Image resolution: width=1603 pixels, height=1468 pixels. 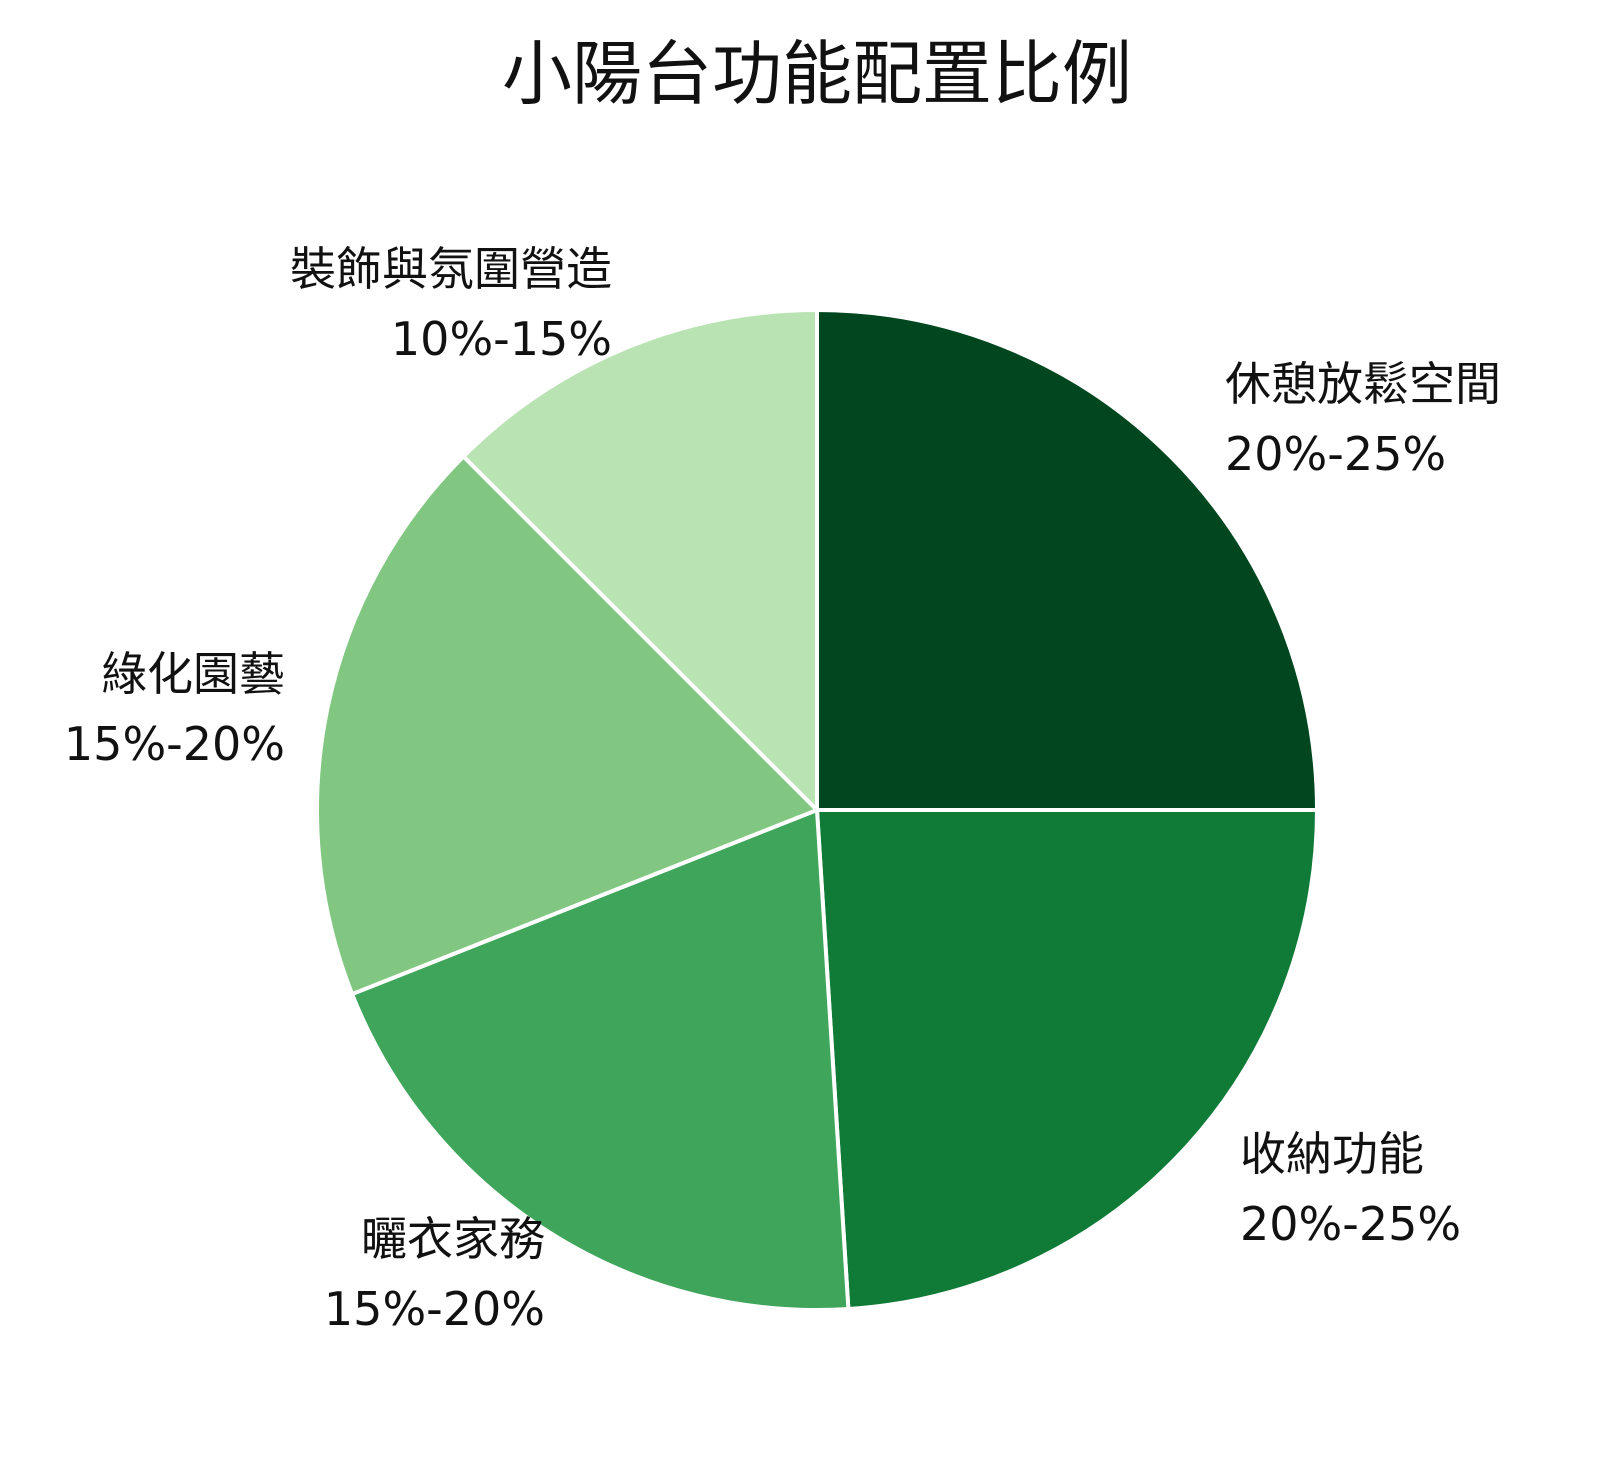 I want to click on slice-label: 休憩放鬆空間, so click(x=1363, y=384).